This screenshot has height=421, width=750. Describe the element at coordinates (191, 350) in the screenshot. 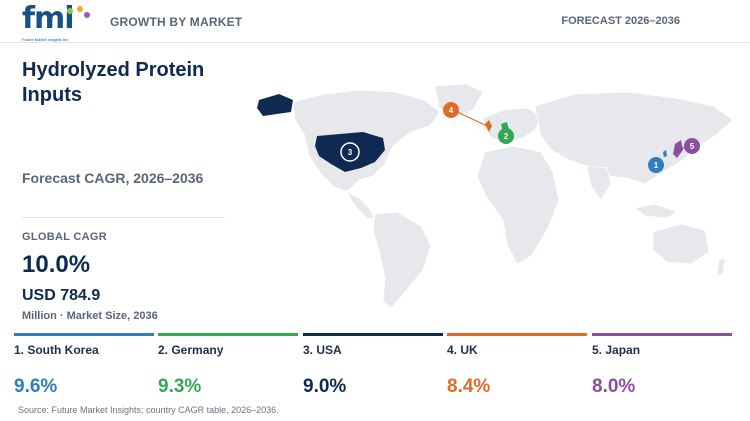

I see `country-name: 2. Germany` at that location.